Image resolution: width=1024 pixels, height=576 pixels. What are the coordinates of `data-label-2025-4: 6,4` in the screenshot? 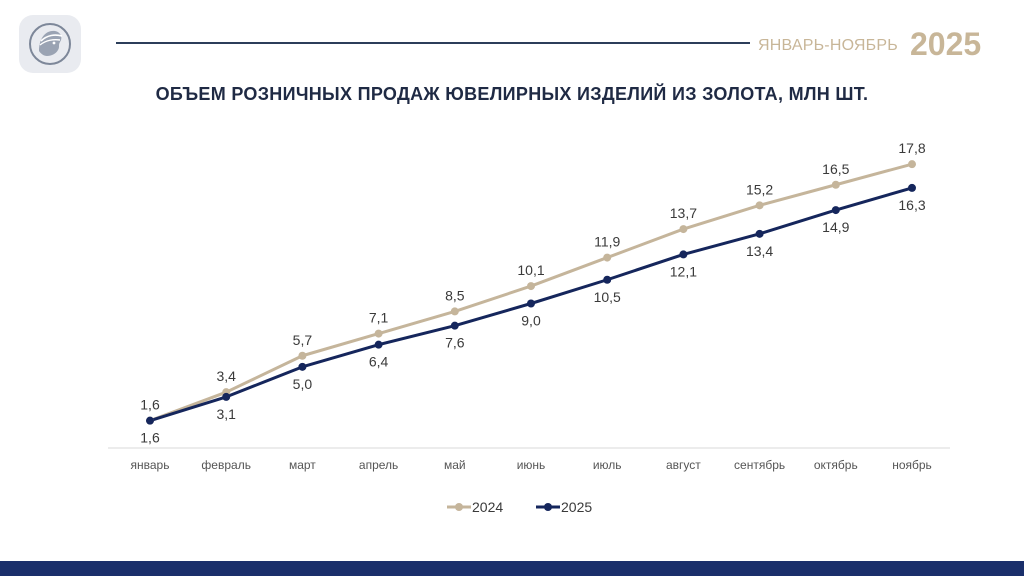 It's located at (379, 362).